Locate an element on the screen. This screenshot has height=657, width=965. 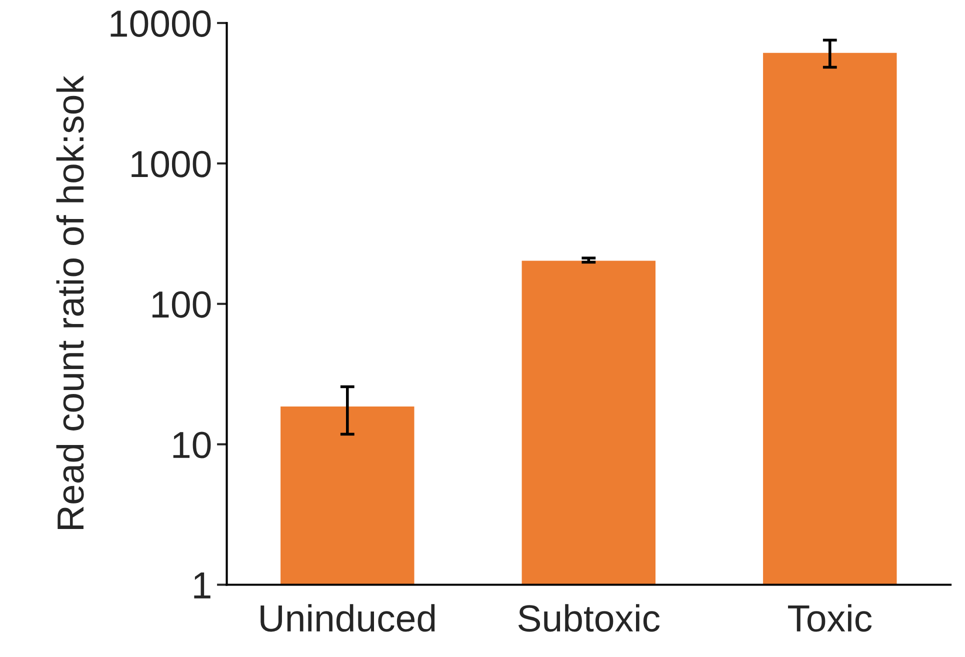
x-tick-label: Subtoxic is located at coordinates (589, 618).